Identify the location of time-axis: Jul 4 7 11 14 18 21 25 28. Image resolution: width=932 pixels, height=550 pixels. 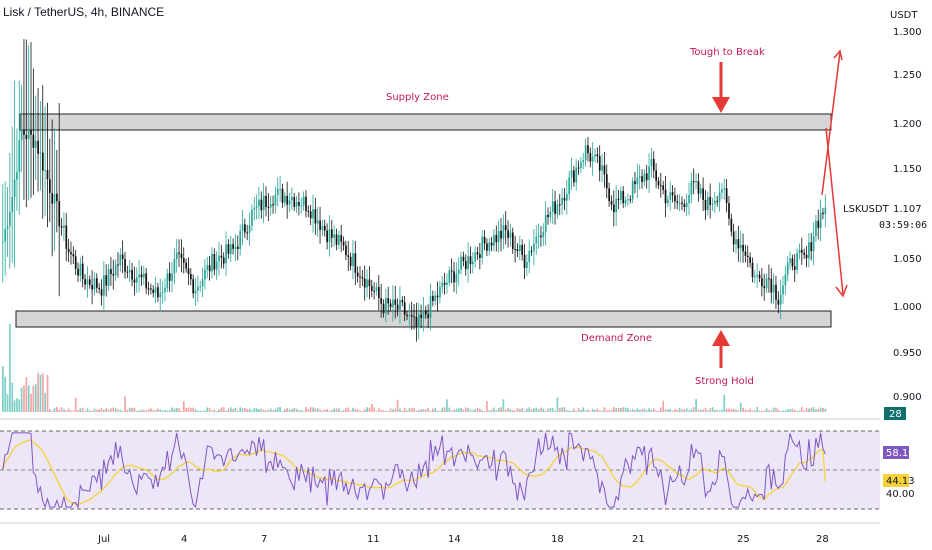
(463, 539).